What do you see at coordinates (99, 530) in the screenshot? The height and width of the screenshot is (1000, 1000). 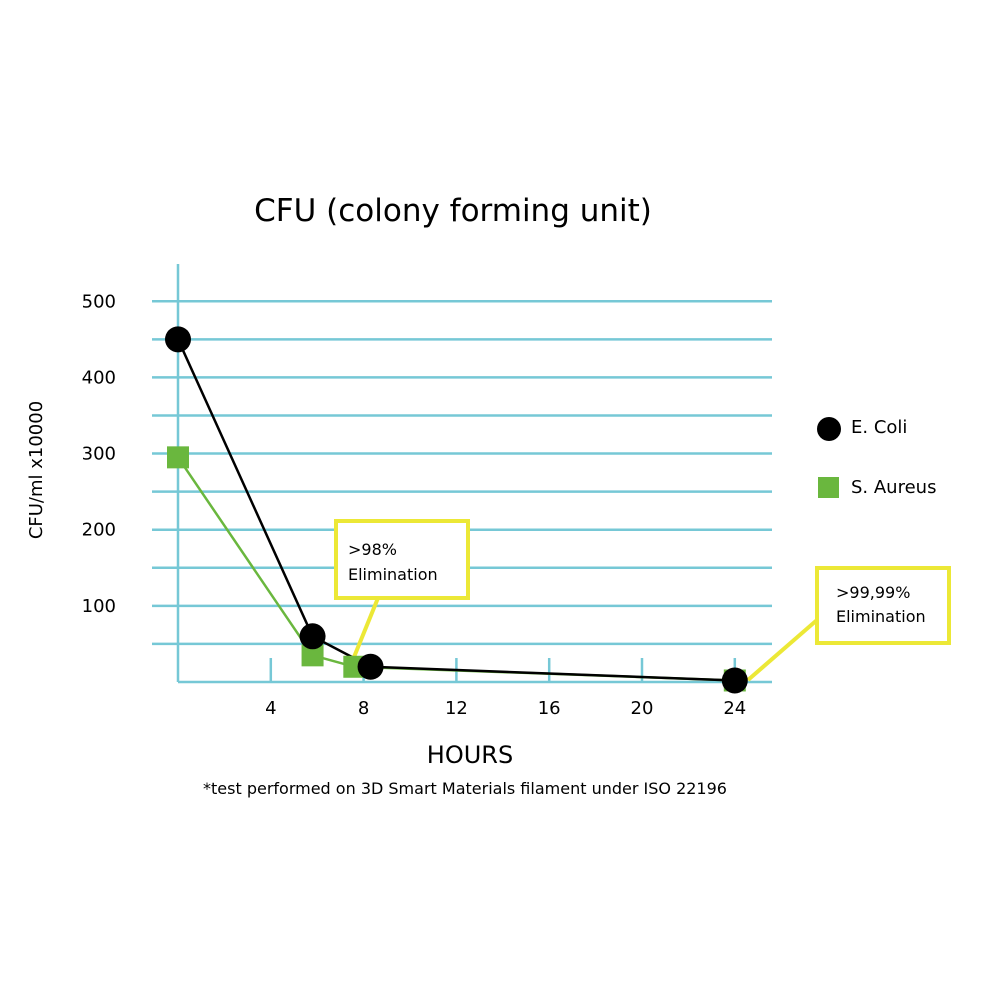 I see `y-tick-label: 200` at bounding box center [99, 530].